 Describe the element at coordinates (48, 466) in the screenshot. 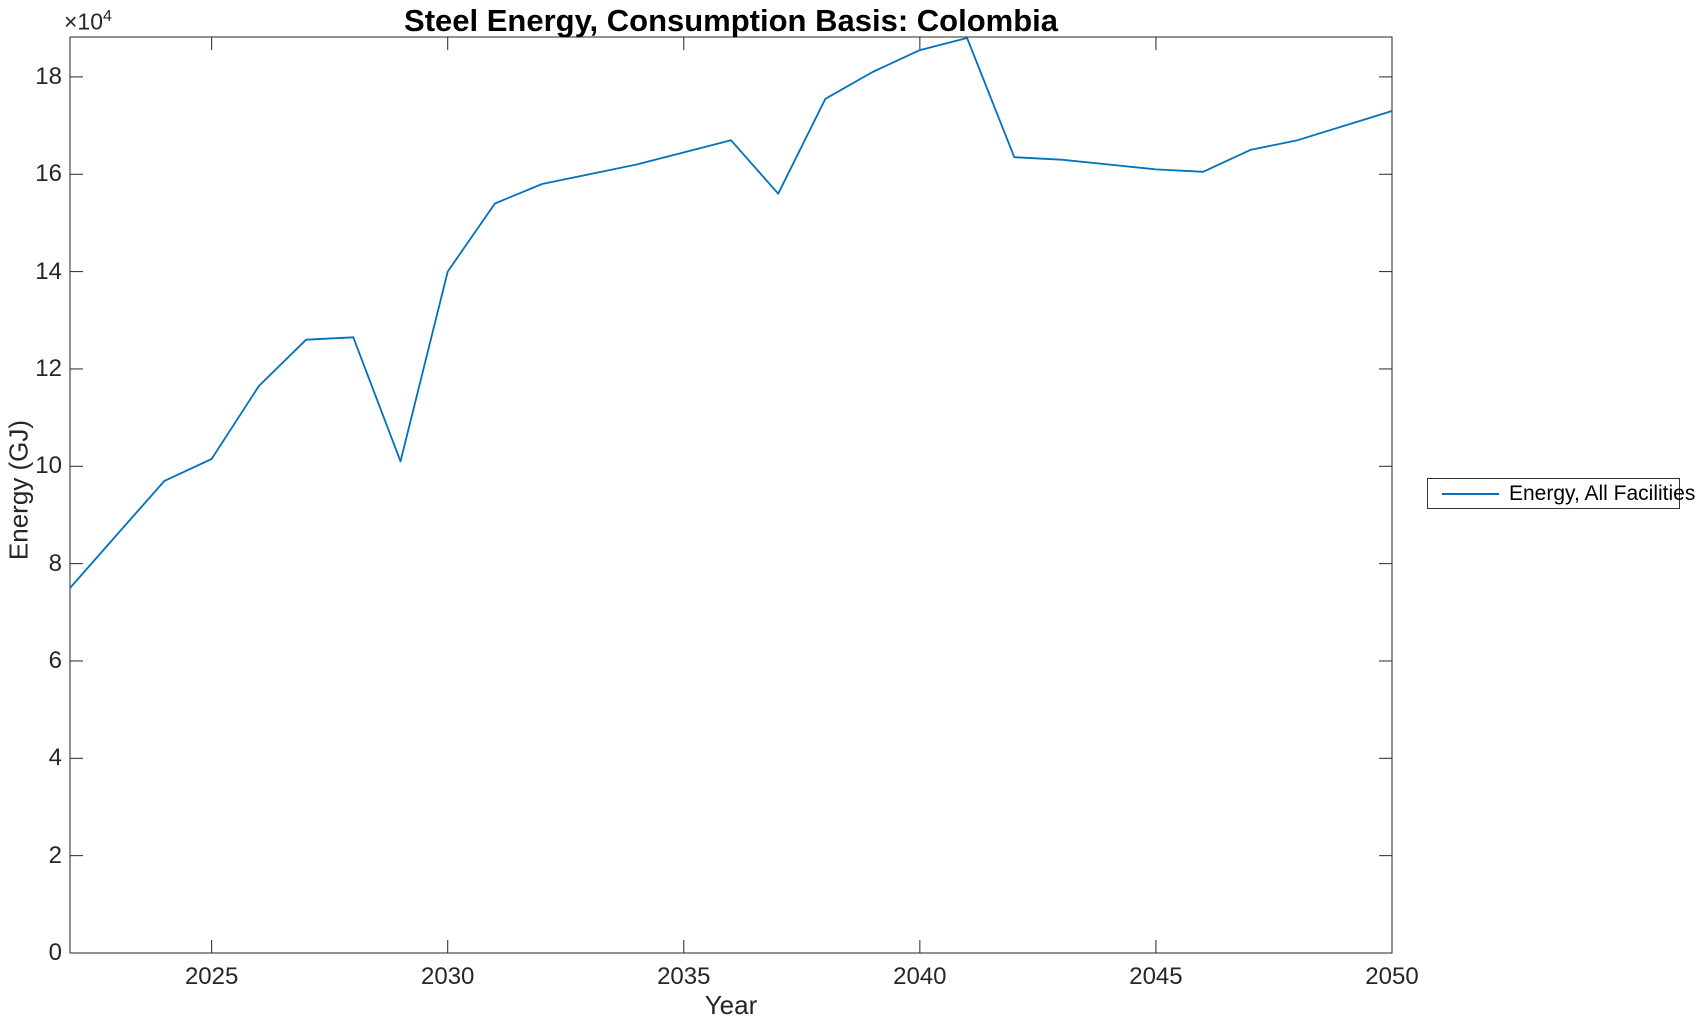

I see `y-tick-label: 10` at that location.